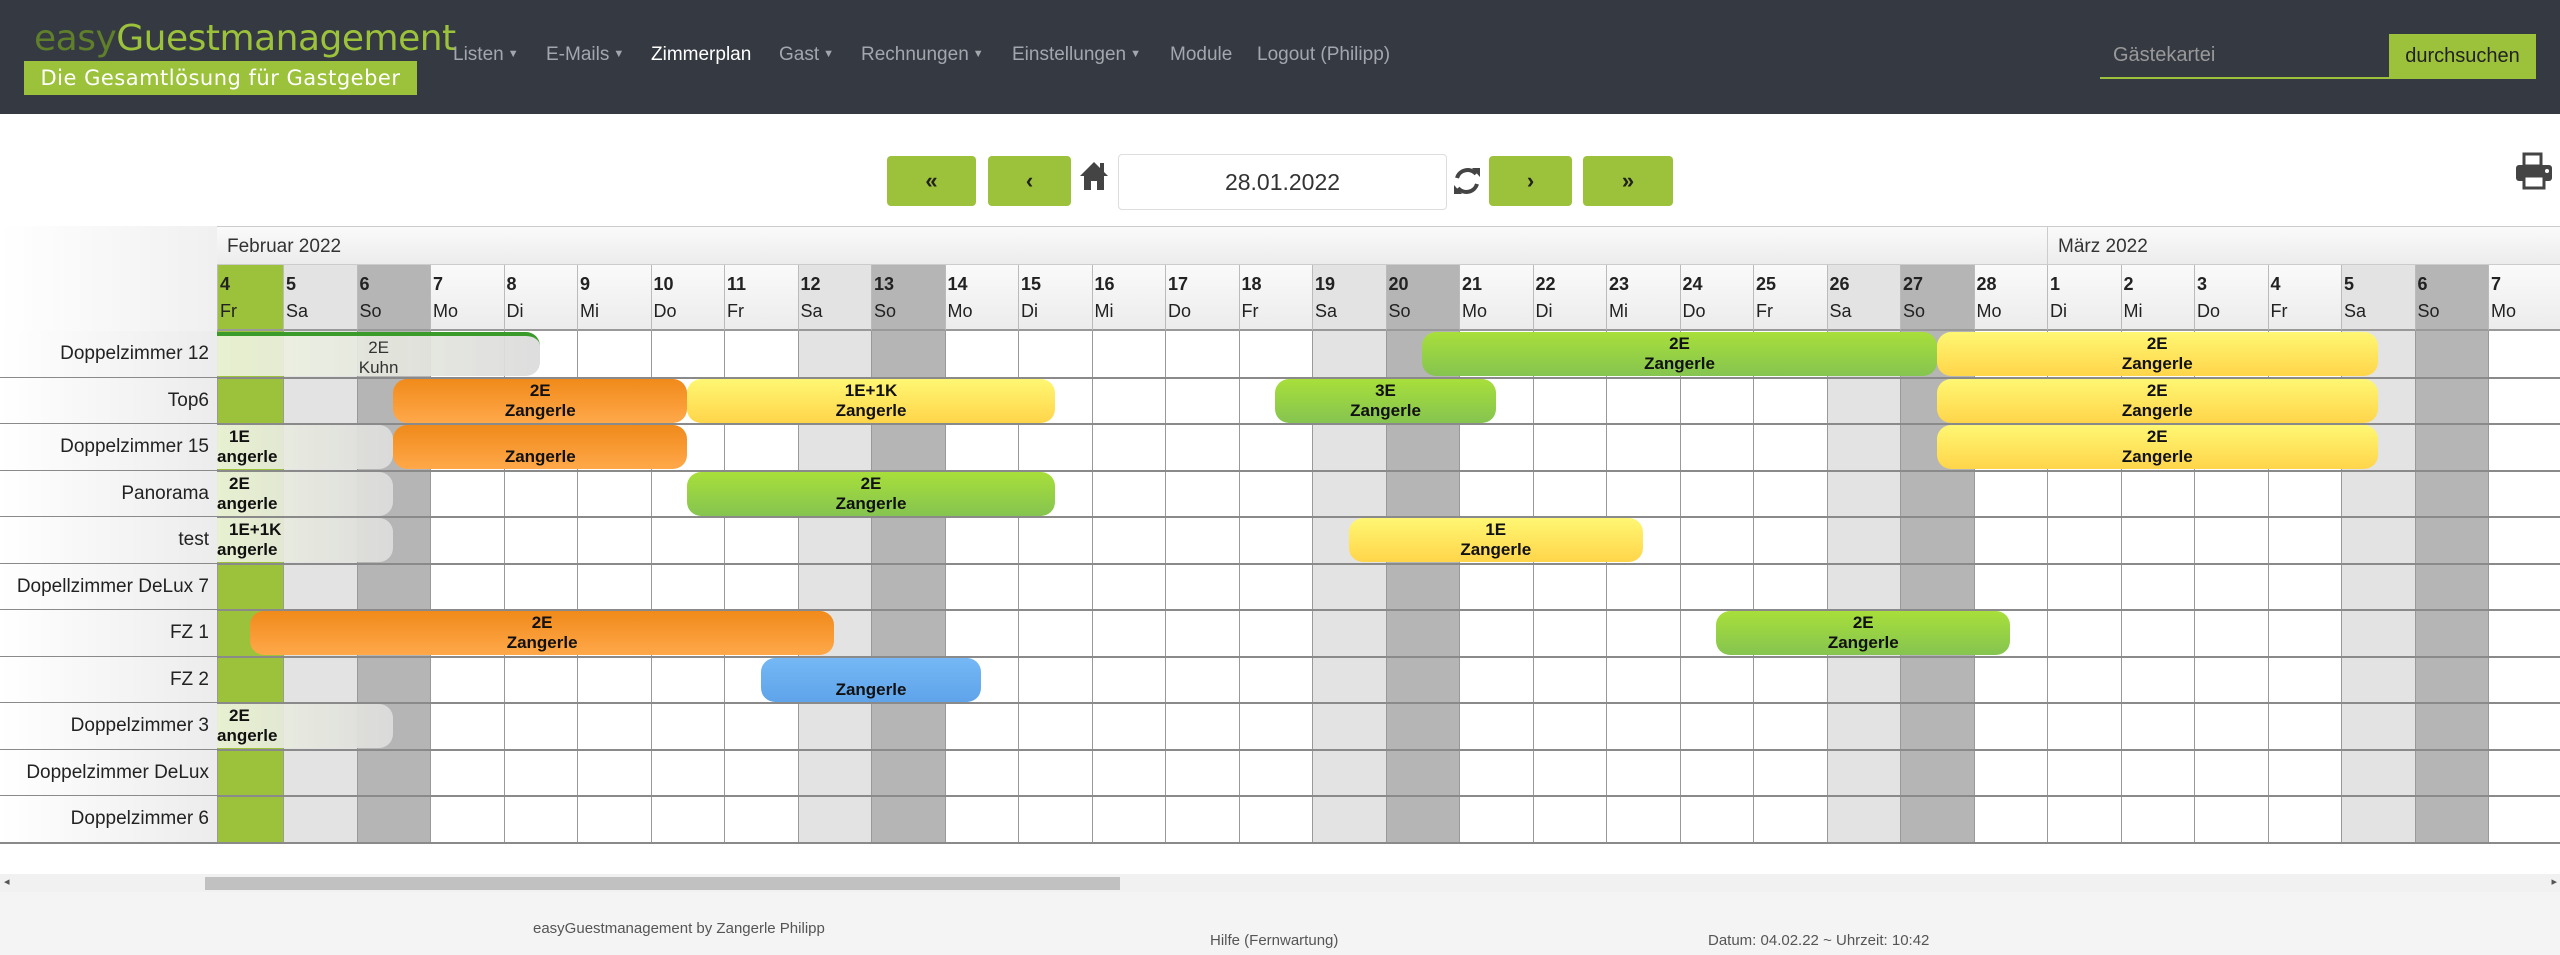 The height and width of the screenshot is (955, 2560). I want to click on day-header: 20 So, so click(1422, 298).